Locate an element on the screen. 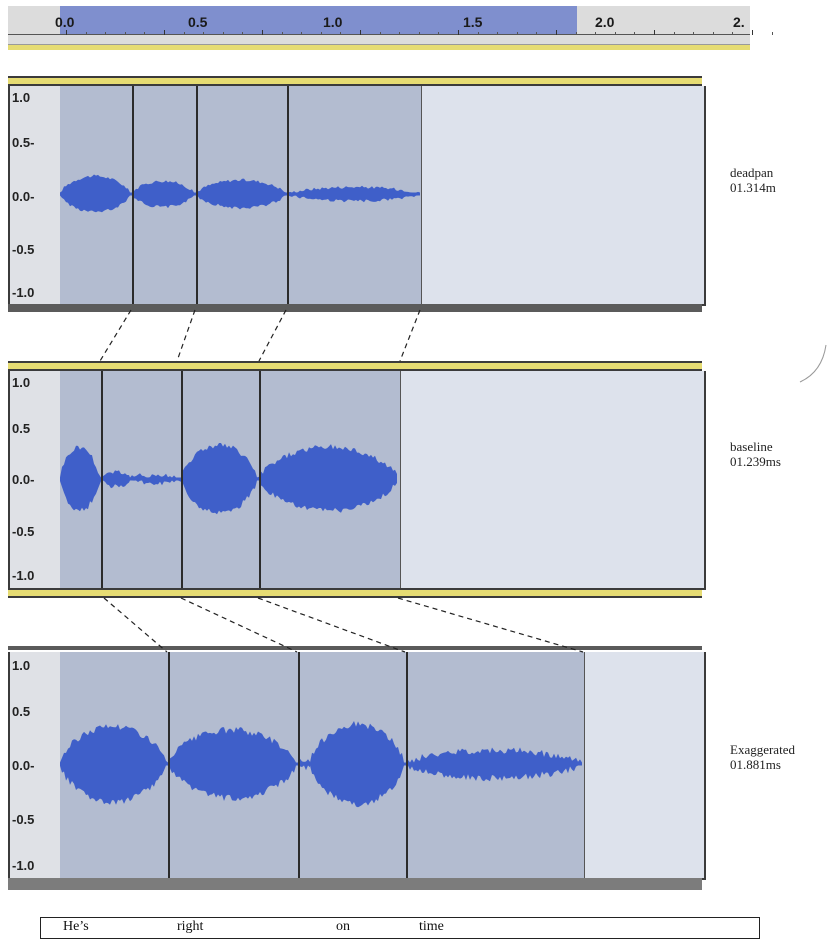  timeline-ruler: 0.0 0.5 1.0 1.5 2.0 2. is located at coordinates (390, 25).